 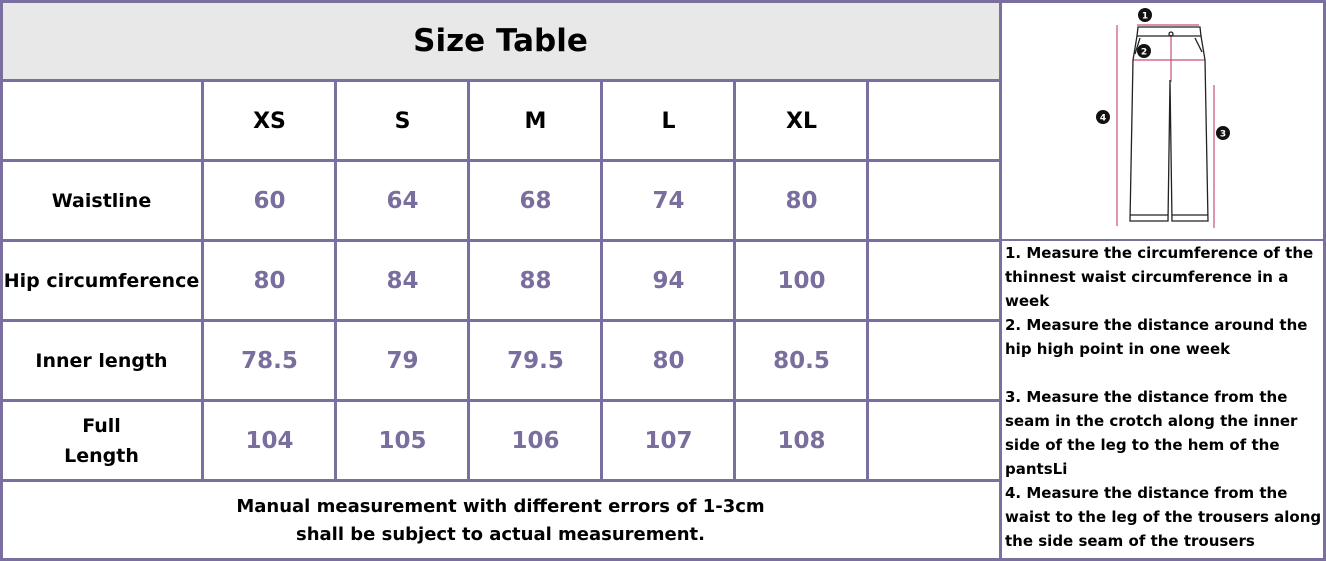 I want to click on size-header: S, so click(x=402, y=121).